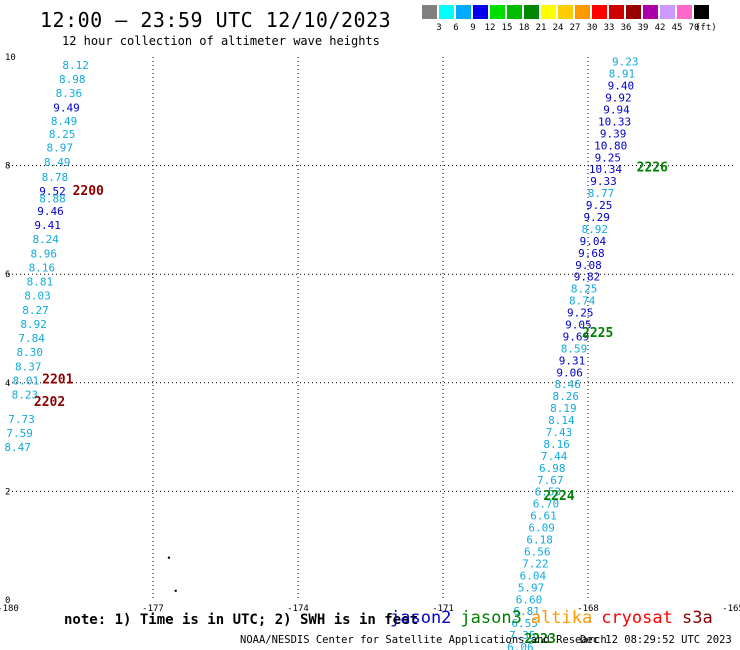  I want to click on wave-height-value: 6.53, so click(548, 492).